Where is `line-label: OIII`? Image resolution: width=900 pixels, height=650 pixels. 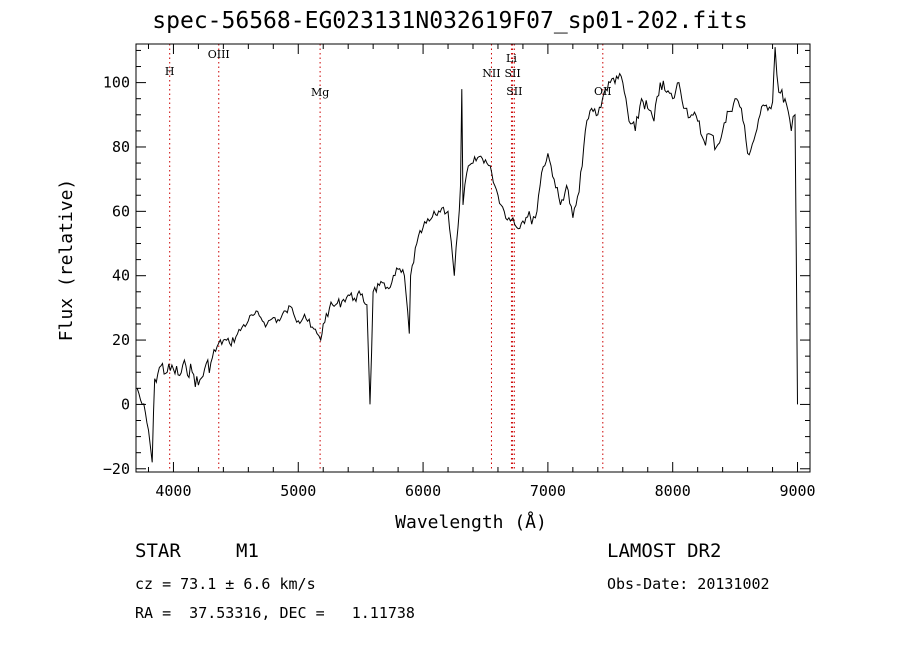 line-label: OIII is located at coordinates (219, 54).